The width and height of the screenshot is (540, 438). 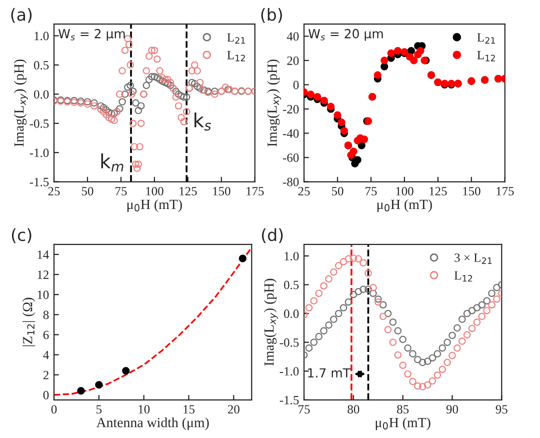 What do you see at coordinates (46, 315) in the screenshot?
I see `y-tick-label: 8` at bounding box center [46, 315].